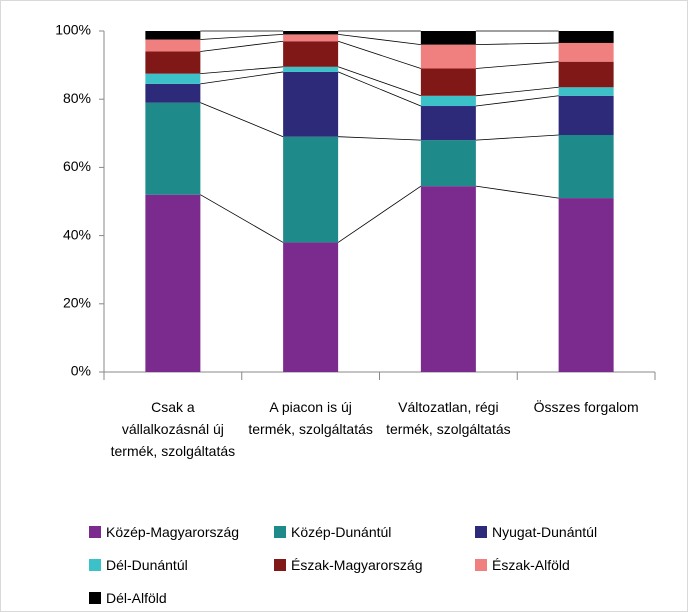 This screenshot has width=688, height=612. I want to click on legend-label: Észak-Alföld, so click(531, 565).